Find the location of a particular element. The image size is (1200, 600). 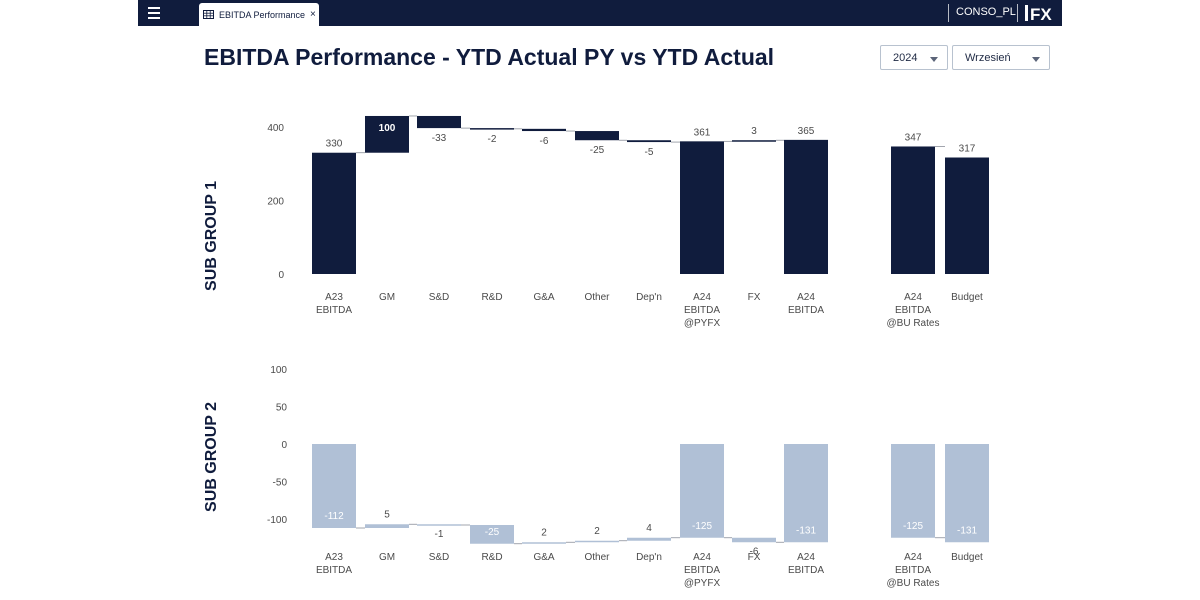

tab-ebitda-performance: EBITDA Performance × is located at coordinates (259, 14).